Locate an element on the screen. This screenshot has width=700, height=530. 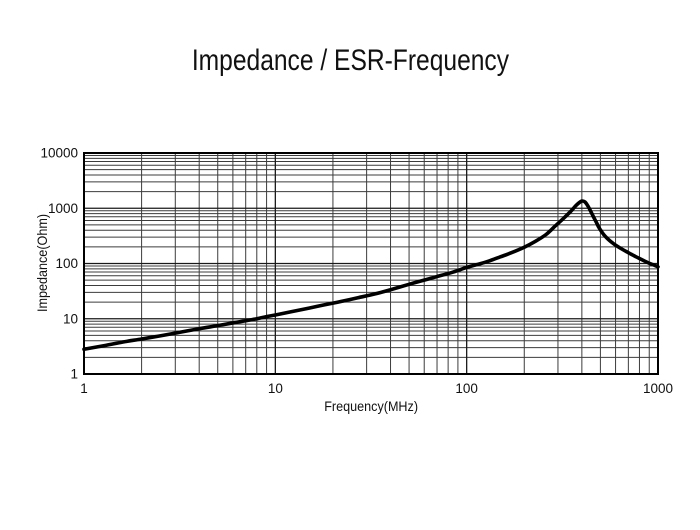
y-tick-label: 1000 is located at coordinates (63, 208).